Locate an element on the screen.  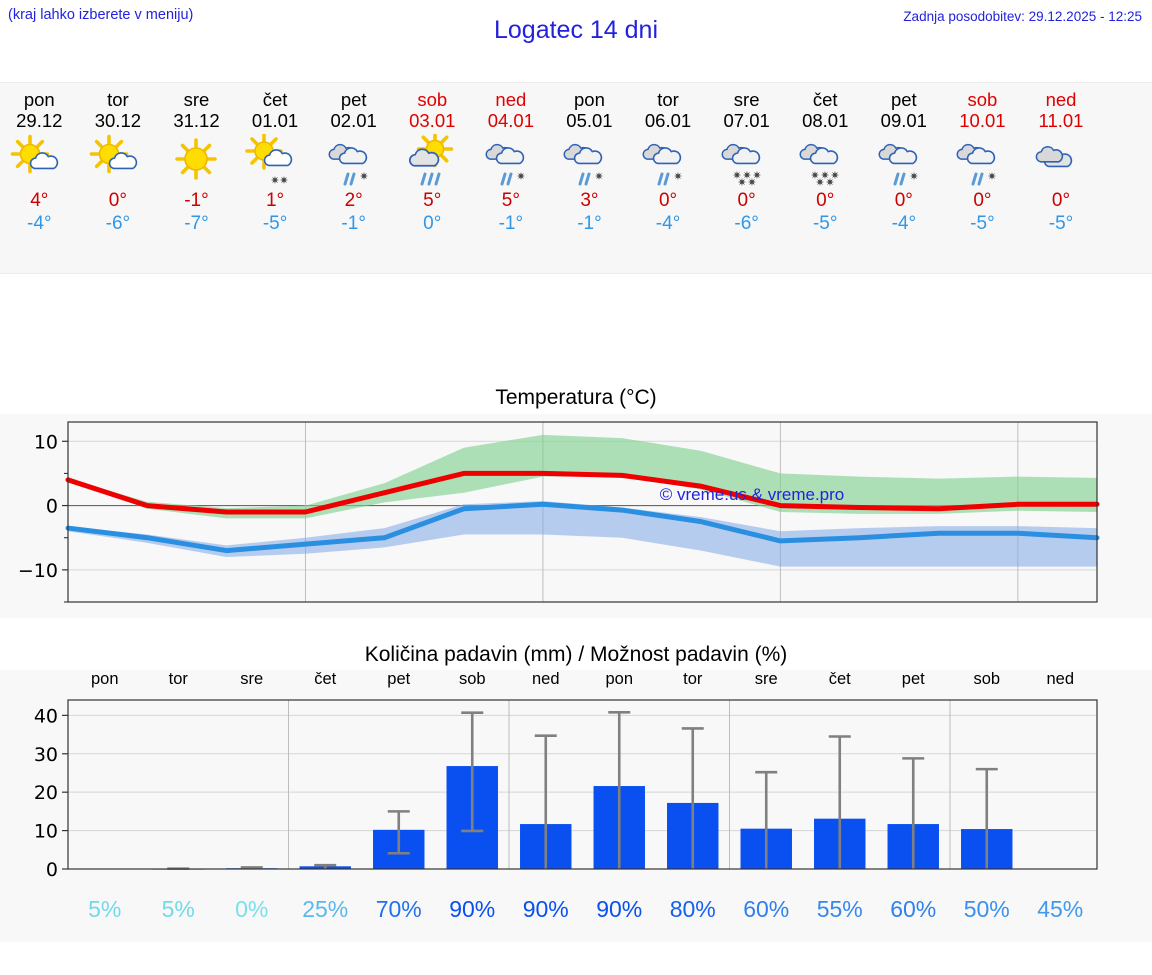
precipitation-ytick-label: 40 is located at coordinates (46, 716).